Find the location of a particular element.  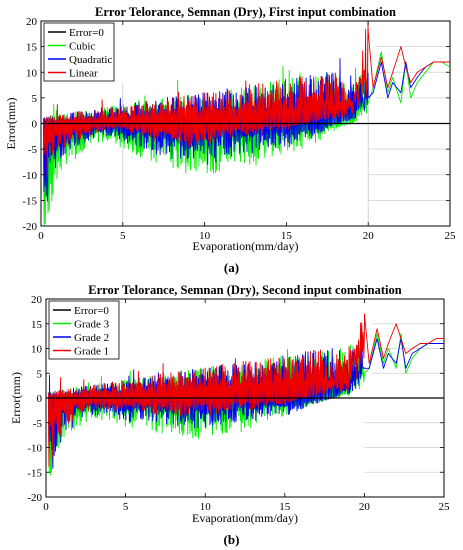

legend-label: Grade 1 is located at coordinates (91, 352).